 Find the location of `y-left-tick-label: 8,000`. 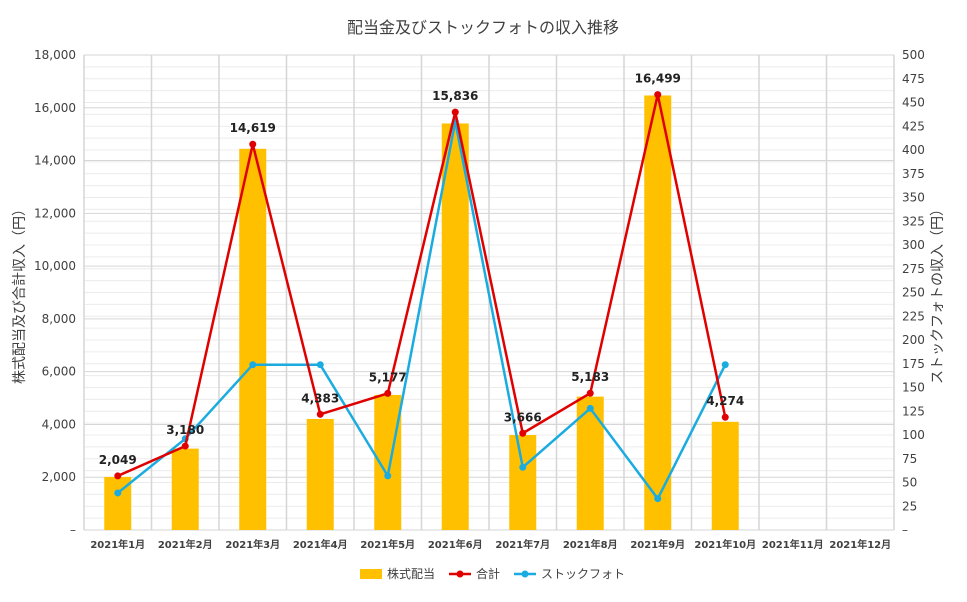

y-left-tick-label: 8,000 is located at coordinates (59, 319).